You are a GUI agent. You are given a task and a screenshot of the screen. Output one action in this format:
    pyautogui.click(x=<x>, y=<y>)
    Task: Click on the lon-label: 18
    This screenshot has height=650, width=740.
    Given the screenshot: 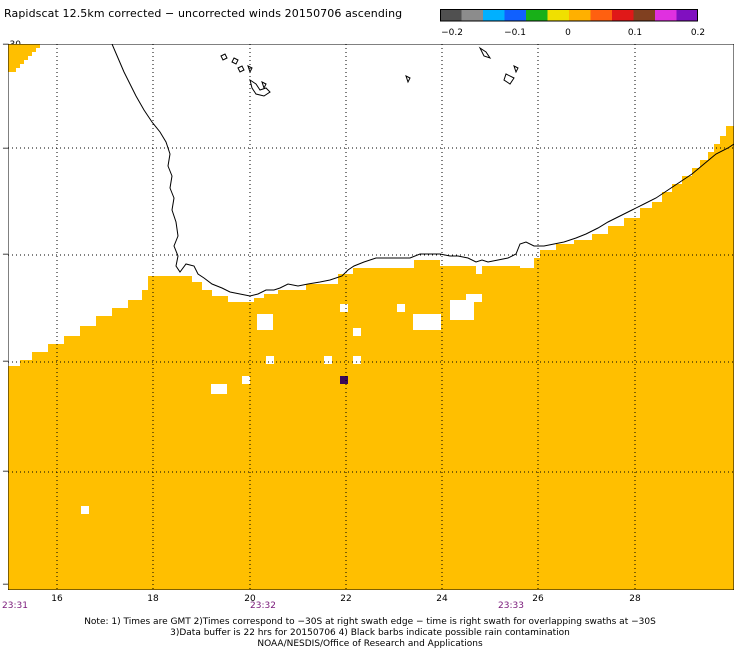 What is the action you would take?
    pyautogui.click(x=153, y=599)
    